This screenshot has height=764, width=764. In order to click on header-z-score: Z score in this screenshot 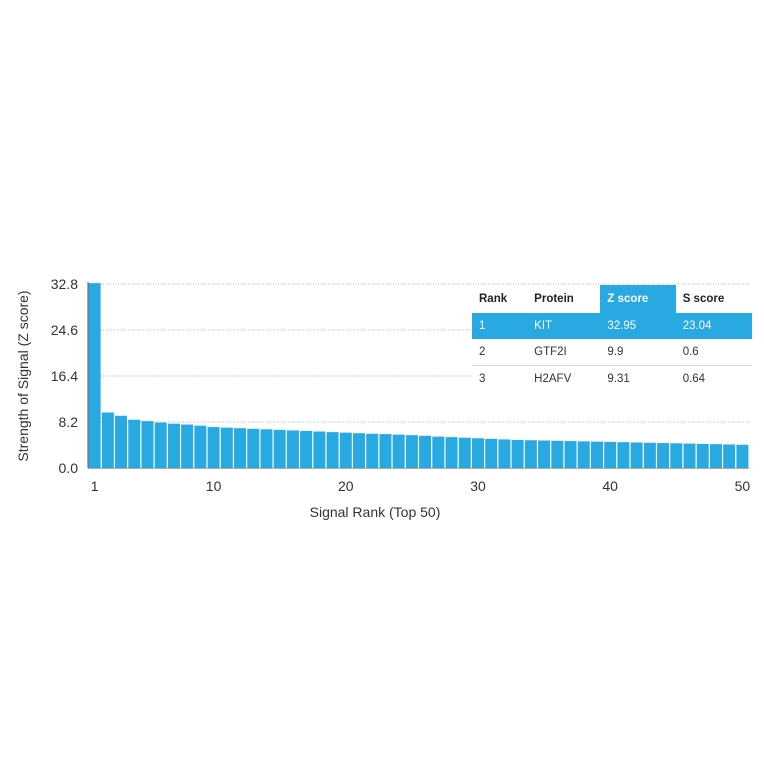, I will do `click(638, 299)`.